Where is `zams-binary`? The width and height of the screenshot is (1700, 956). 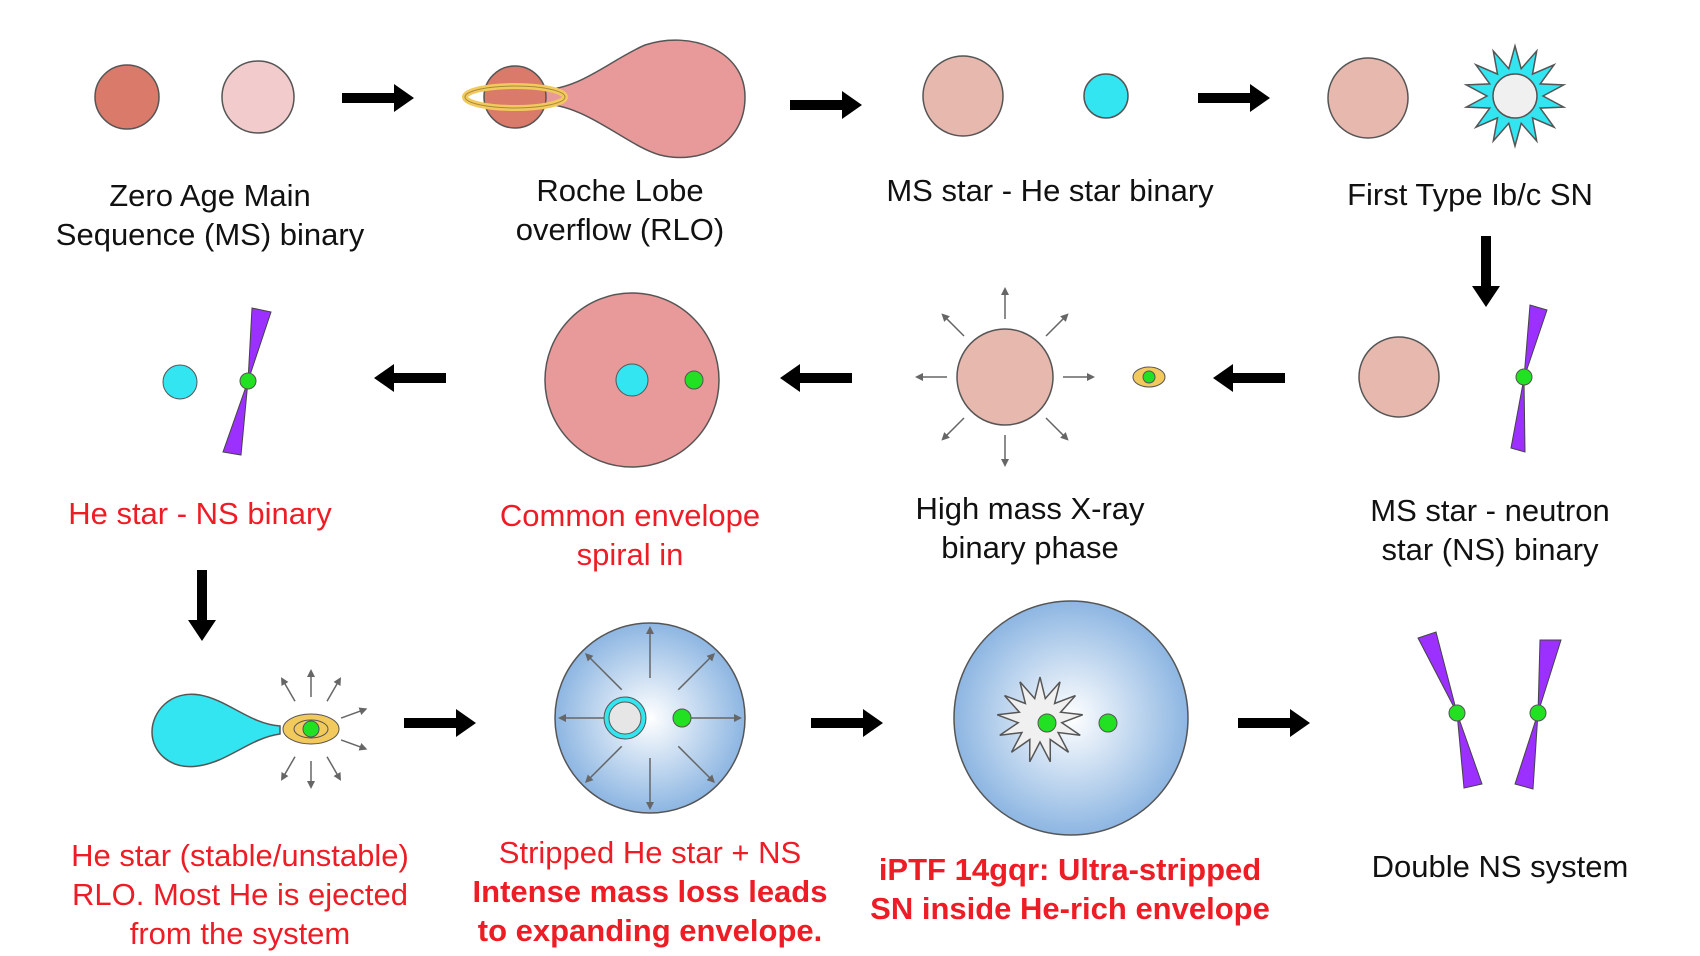 zams-binary is located at coordinates (194, 97).